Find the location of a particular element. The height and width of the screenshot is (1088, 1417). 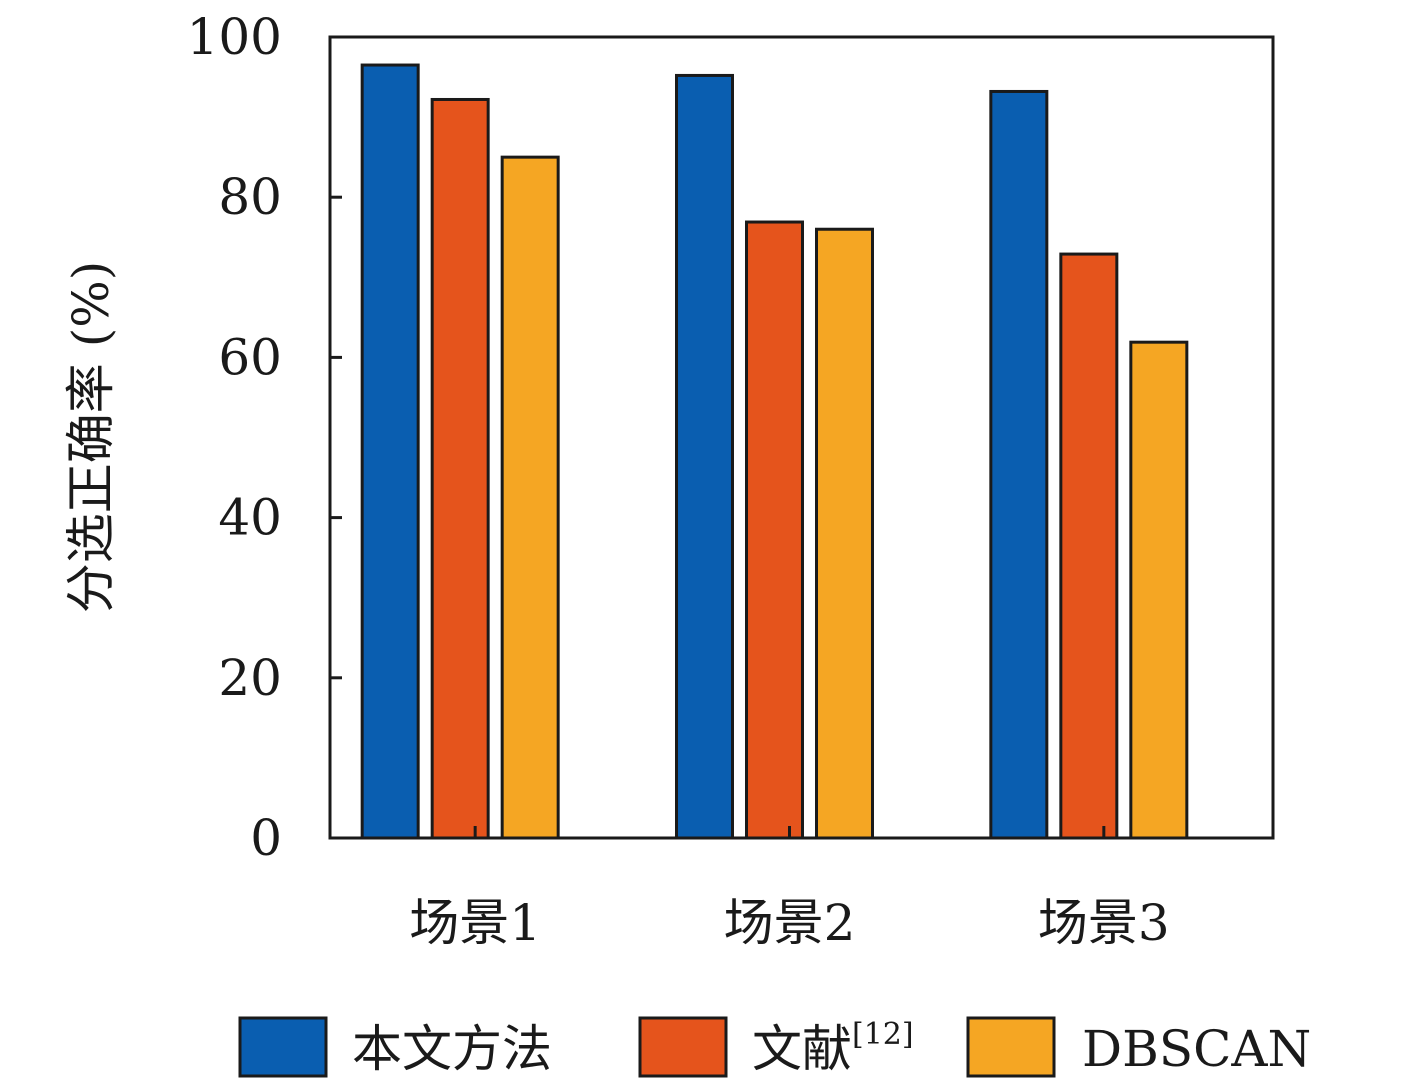

legend: 本文方法 文献[12] DBSCAN is located at coordinates (774, 1047).